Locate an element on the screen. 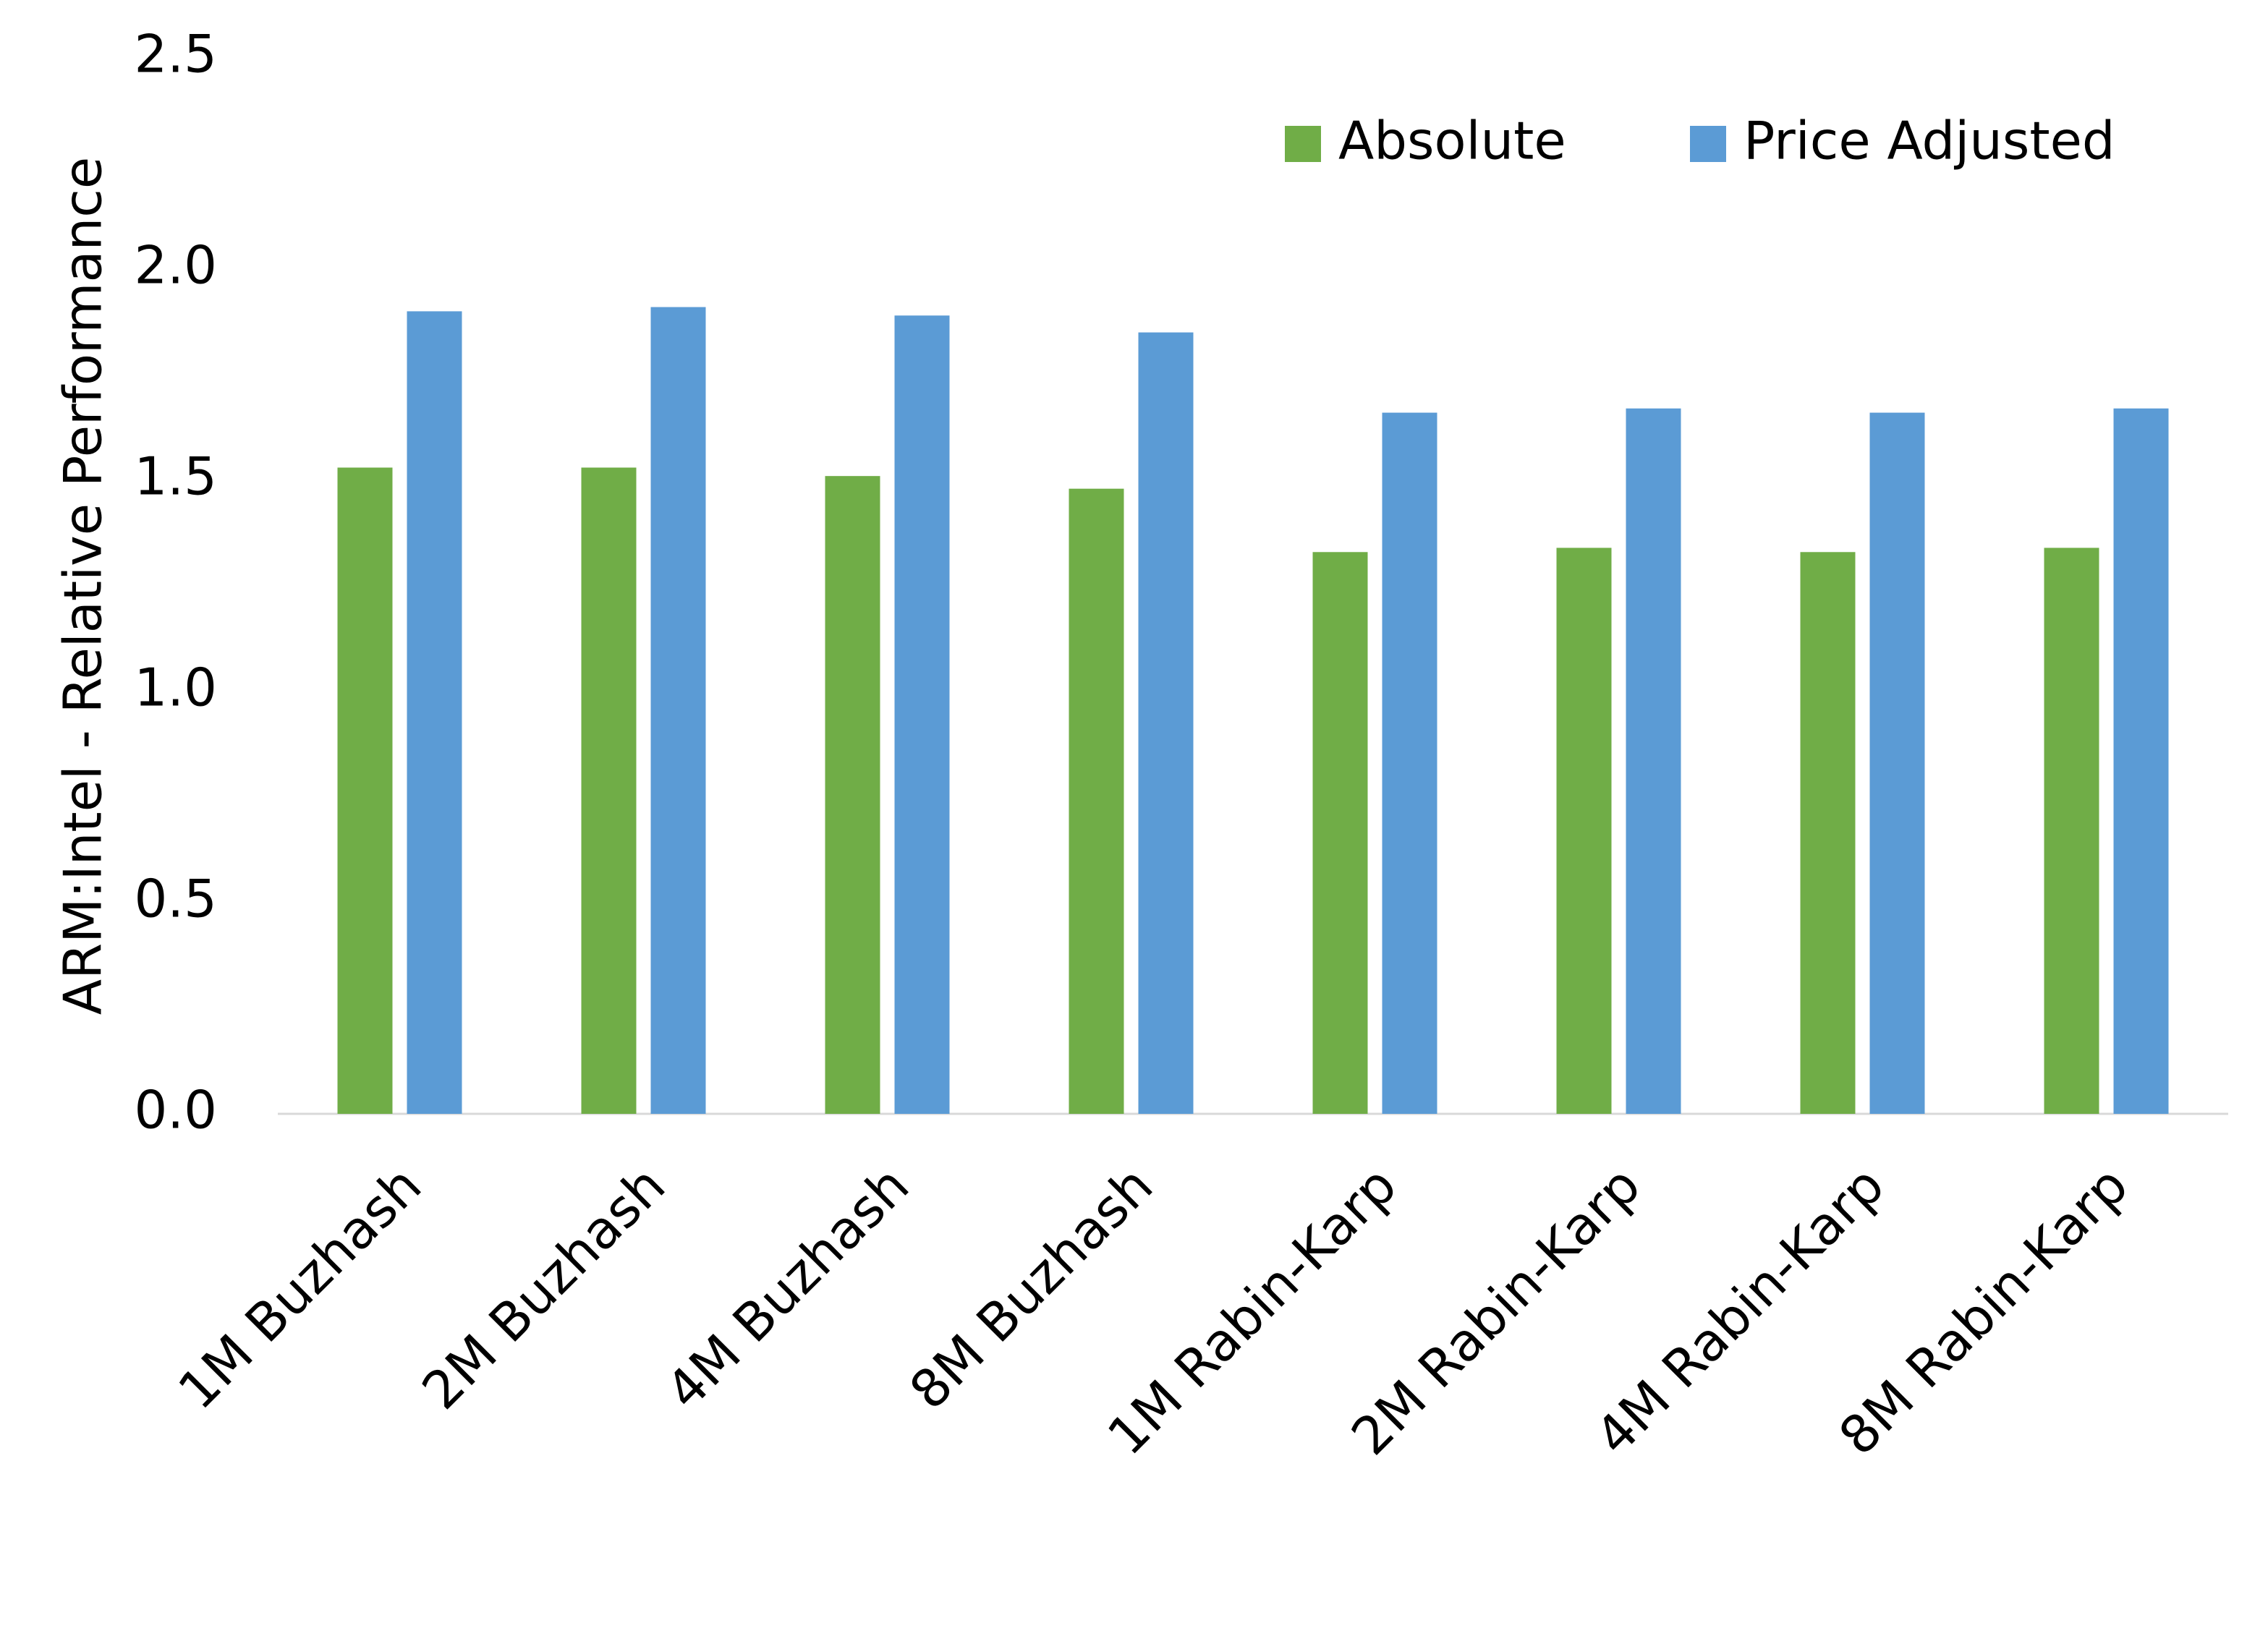 This screenshot has width=2268, height=1644. x-tick-label: 4M Buzhash is located at coordinates (787, 1287).